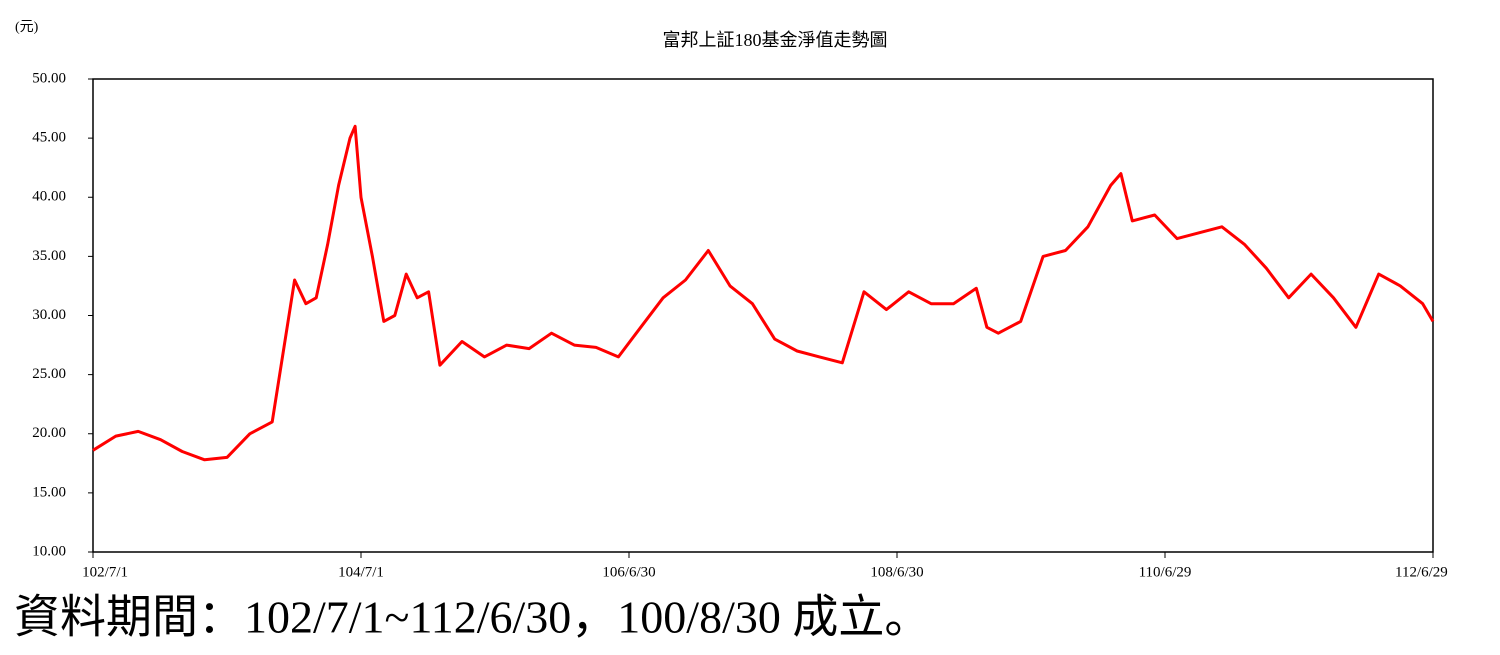 The height and width of the screenshot is (655, 1500). What do you see at coordinates (27, 27) in the screenshot?
I see `y-unit: (元)` at bounding box center [27, 27].